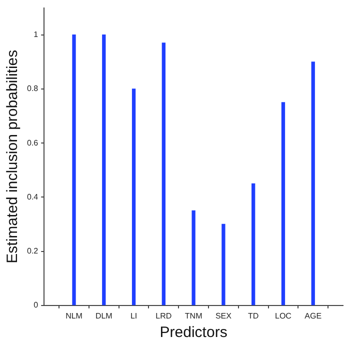  I want to click on y-axis-title: Estimated inclusion probabilities, so click(13, 157).